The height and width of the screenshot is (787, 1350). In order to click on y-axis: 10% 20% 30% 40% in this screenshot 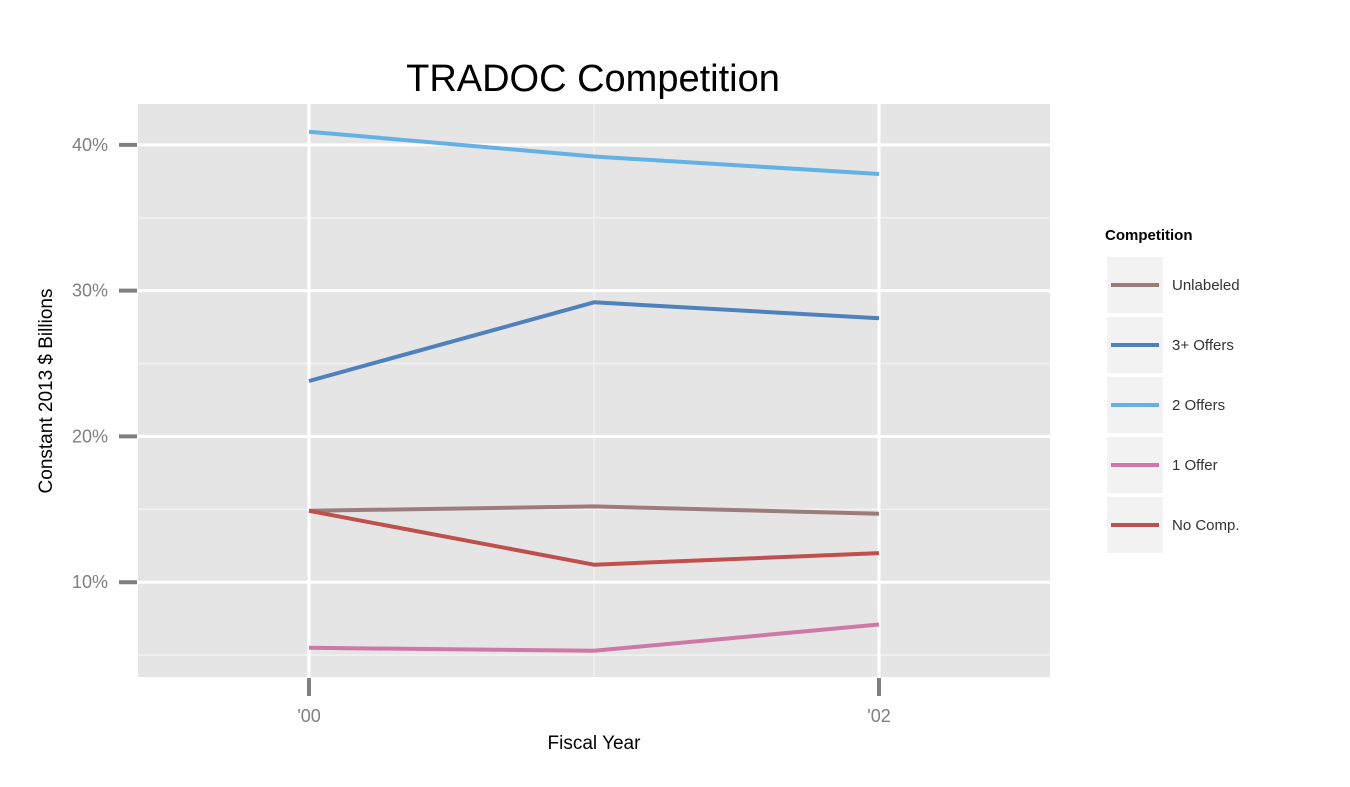, I will do `click(104, 363)`.